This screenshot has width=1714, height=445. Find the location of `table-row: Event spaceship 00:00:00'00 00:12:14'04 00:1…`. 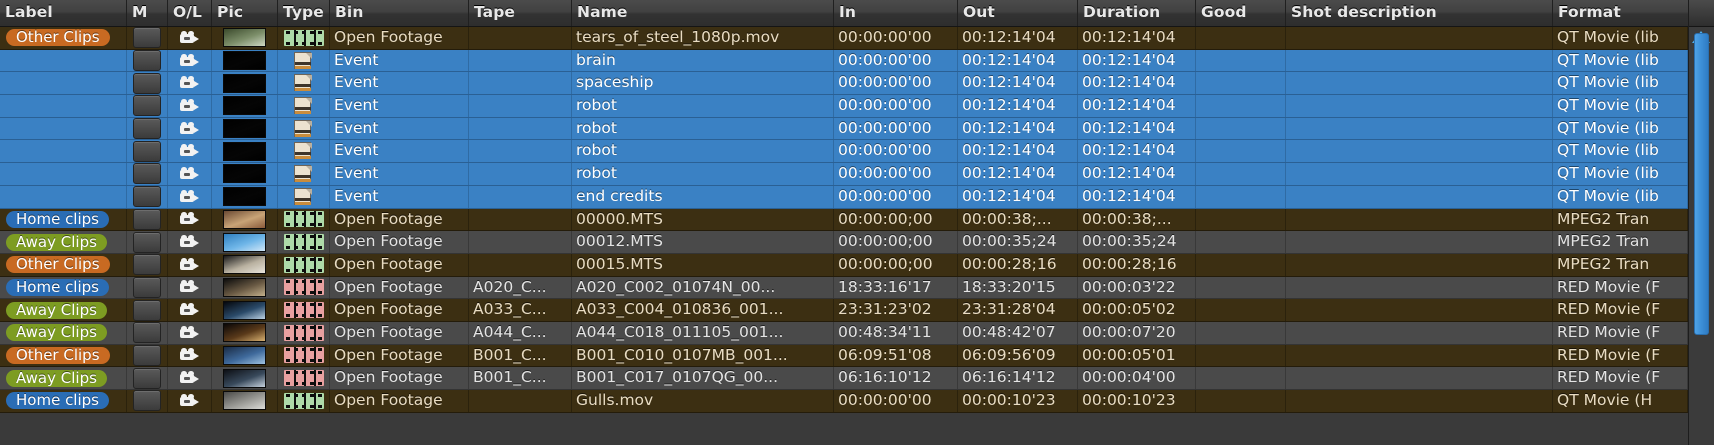

table-row: Event spaceship 00:00:00'00 00:12:14'04 00:1… is located at coordinates (844, 84).